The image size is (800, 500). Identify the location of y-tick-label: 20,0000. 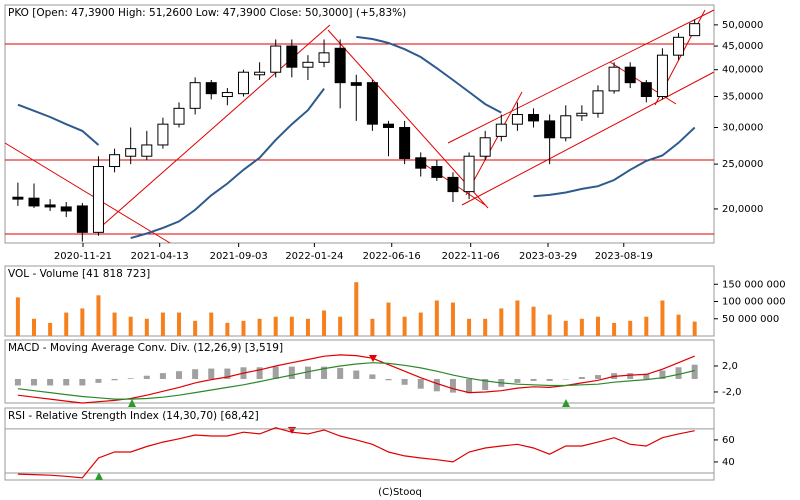
(742, 209).